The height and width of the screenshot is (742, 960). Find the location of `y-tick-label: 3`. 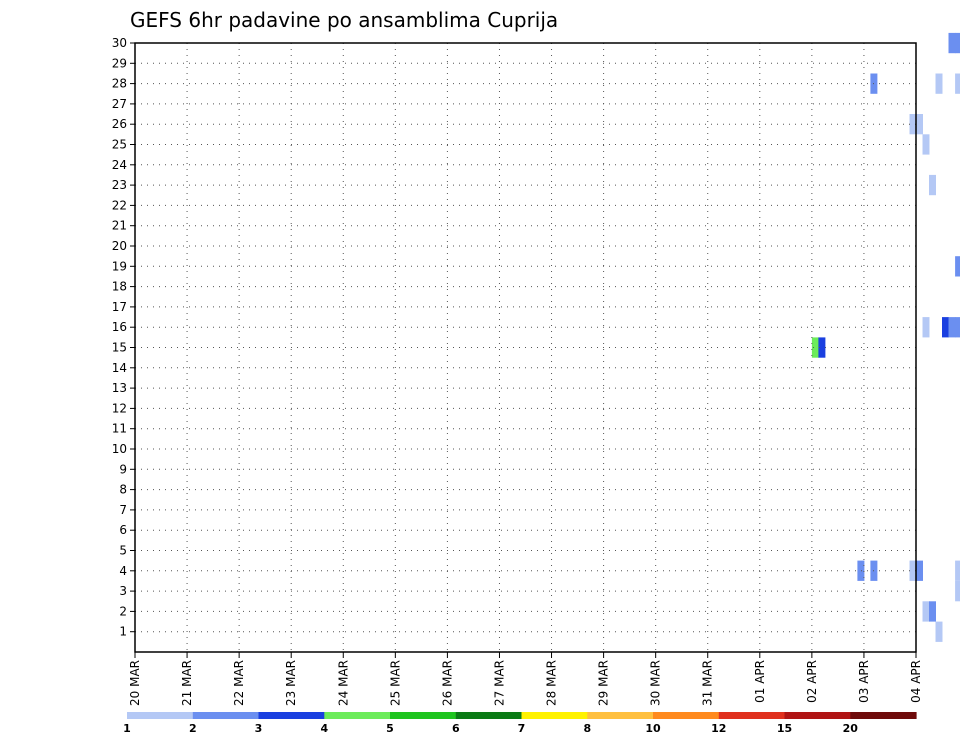

y-tick-label: 3 is located at coordinates (123, 591).